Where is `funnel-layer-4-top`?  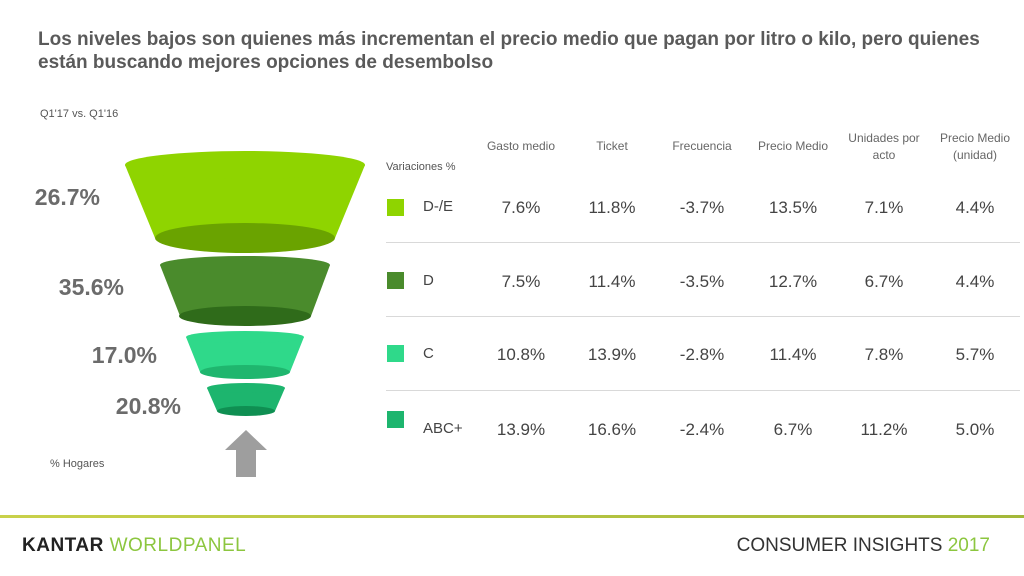 funnel-layer-4-top is located at coordinates (246, 388).